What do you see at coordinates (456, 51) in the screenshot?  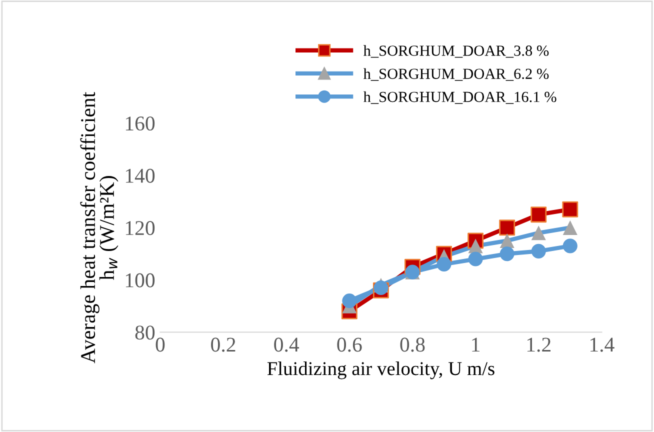 I see `legend-label: h_SORGHUM_DOAR_3.8 %` at bounding box center [456, 51].